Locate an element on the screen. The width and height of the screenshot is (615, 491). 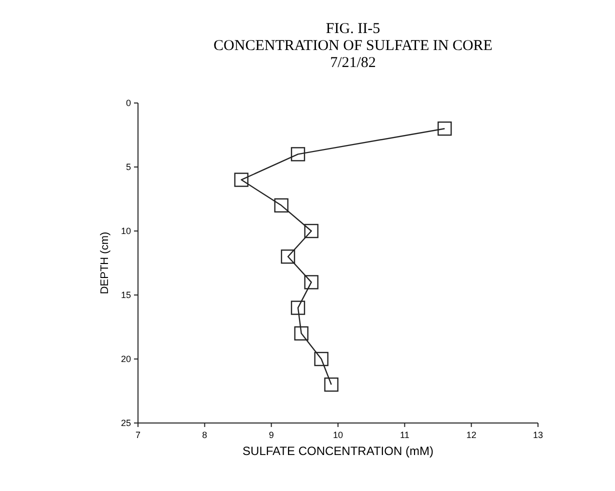
x-tick-label: 13 is located at coordinates (538, 435).